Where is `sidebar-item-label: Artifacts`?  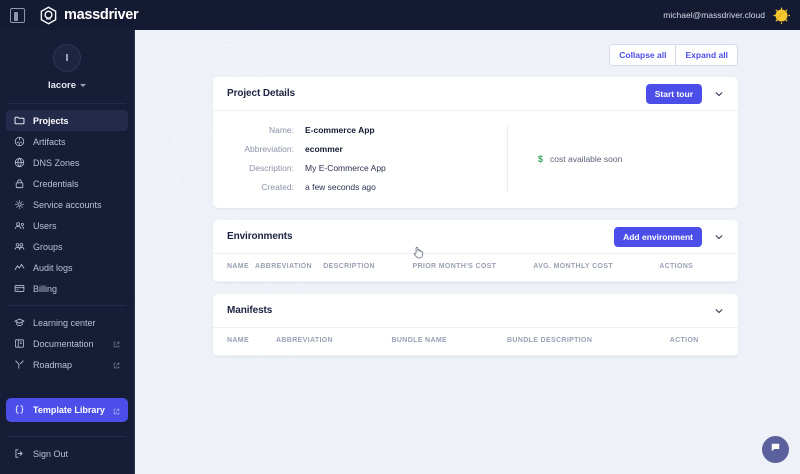 sidebar-item-label: Artifacts is located at coordinates (49, 141).